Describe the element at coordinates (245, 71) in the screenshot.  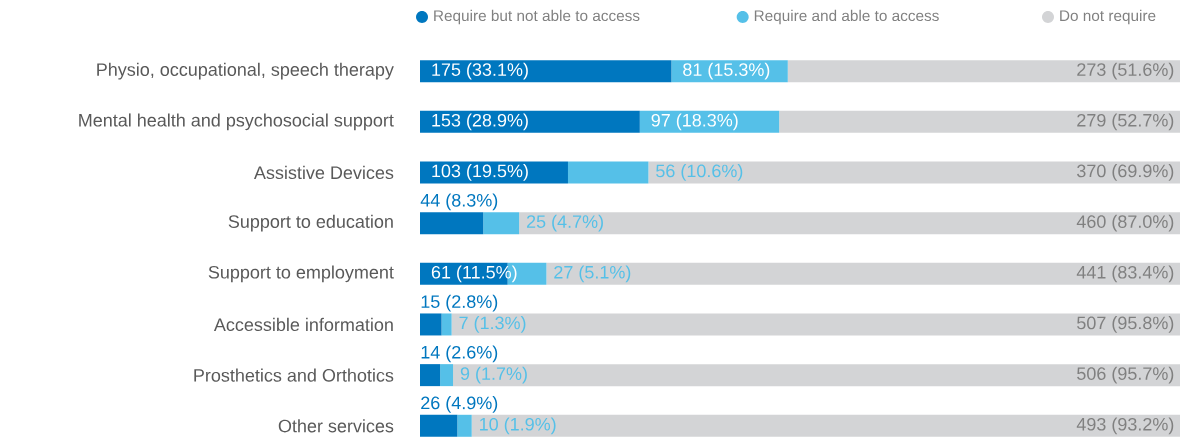
I see `y-tick-label: Physio, occupational, speech therapy` at that location.